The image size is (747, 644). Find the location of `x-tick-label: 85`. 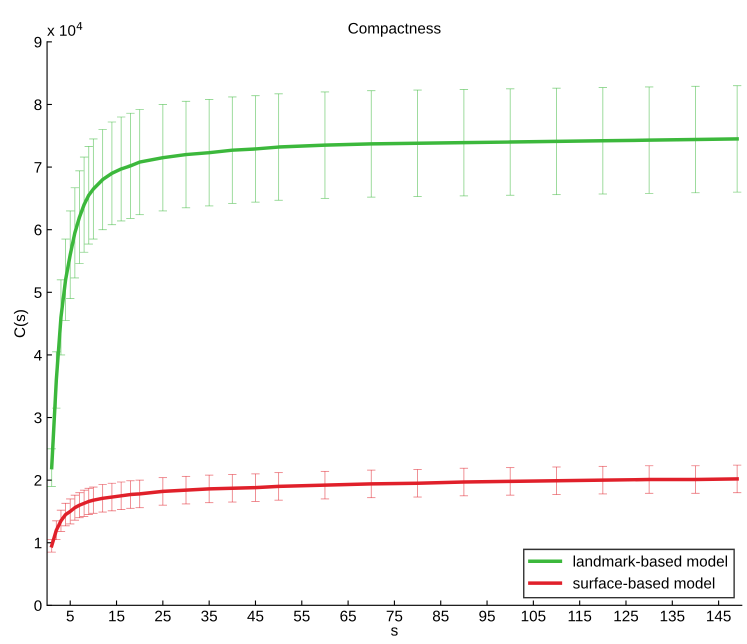

x-tick-label: 85 is located at coordinates (440, 616).